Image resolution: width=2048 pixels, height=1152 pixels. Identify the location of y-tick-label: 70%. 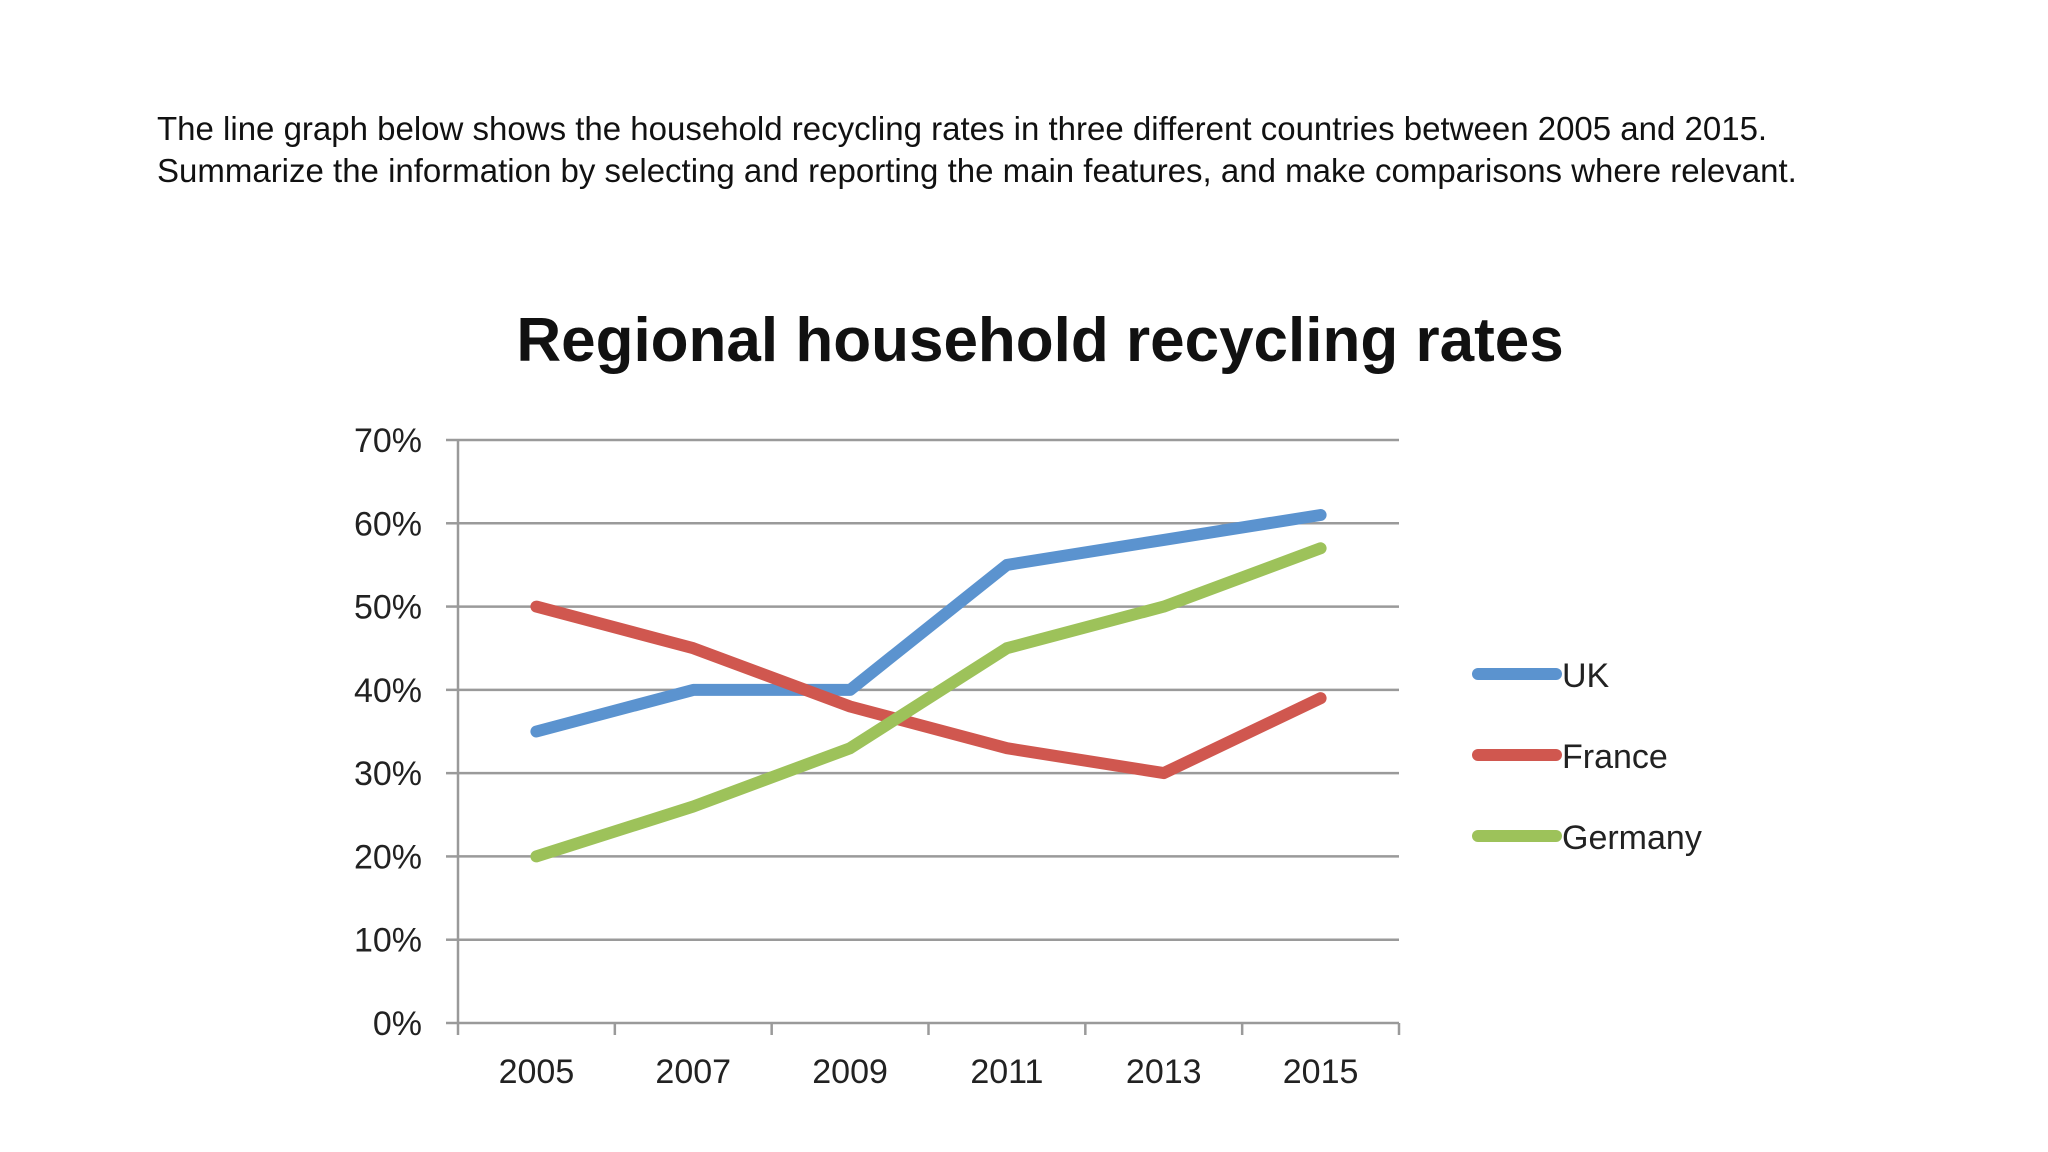
(388, 441).